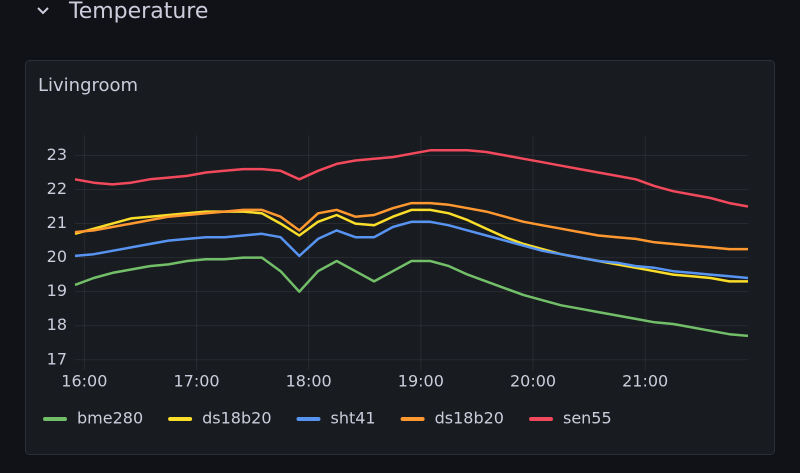 The width and height of the screenshot is (800, 473). I want to click on y-tick-label: 19, so click(57, 290).